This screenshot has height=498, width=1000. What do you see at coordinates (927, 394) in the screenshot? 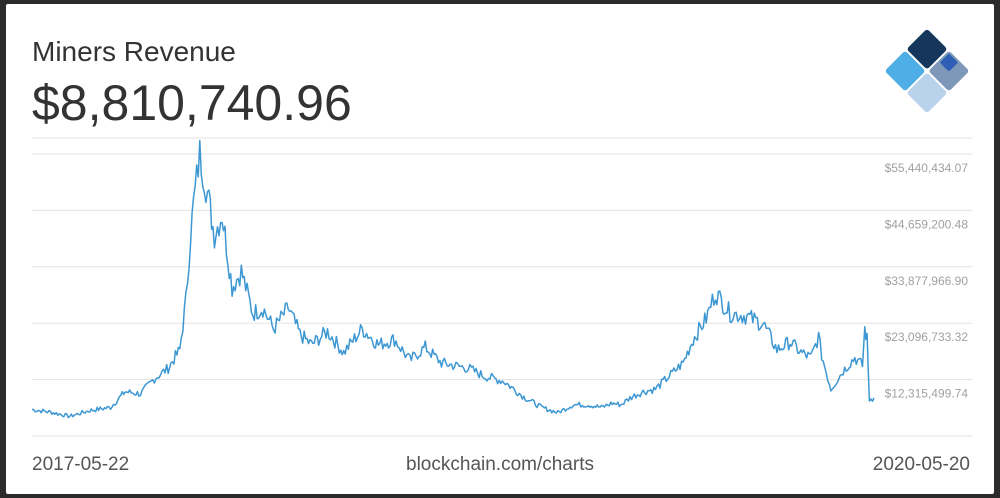
I see `y-tick-label: $12,315,499.74` at bounding box center [927, 394].